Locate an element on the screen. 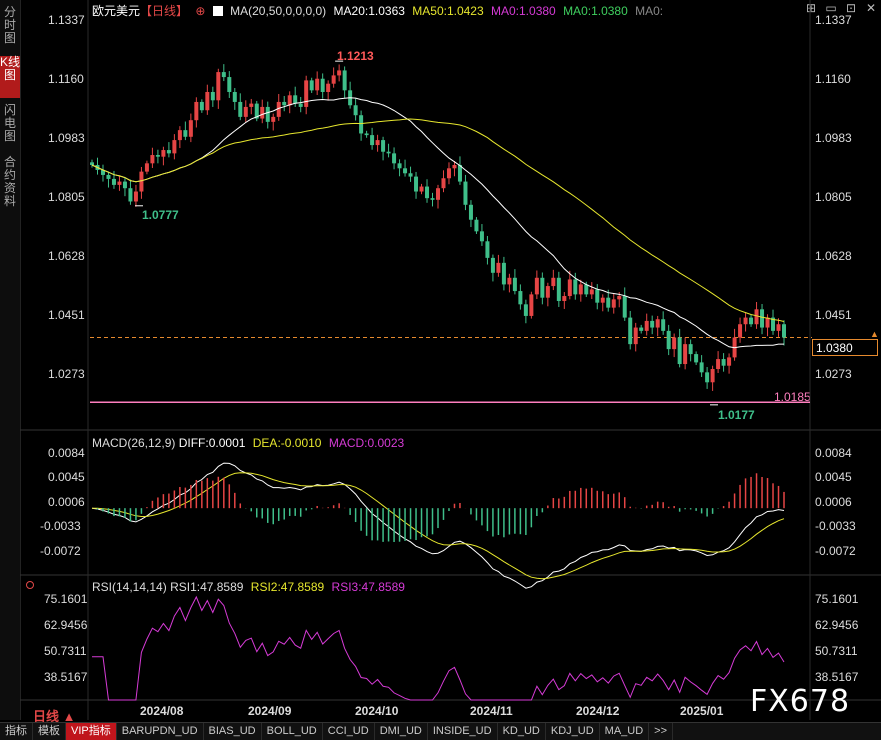 This screenshot has height=740, width=881. sidebar-item-timeshare: 分时图 is located at coordinates (9, 25).